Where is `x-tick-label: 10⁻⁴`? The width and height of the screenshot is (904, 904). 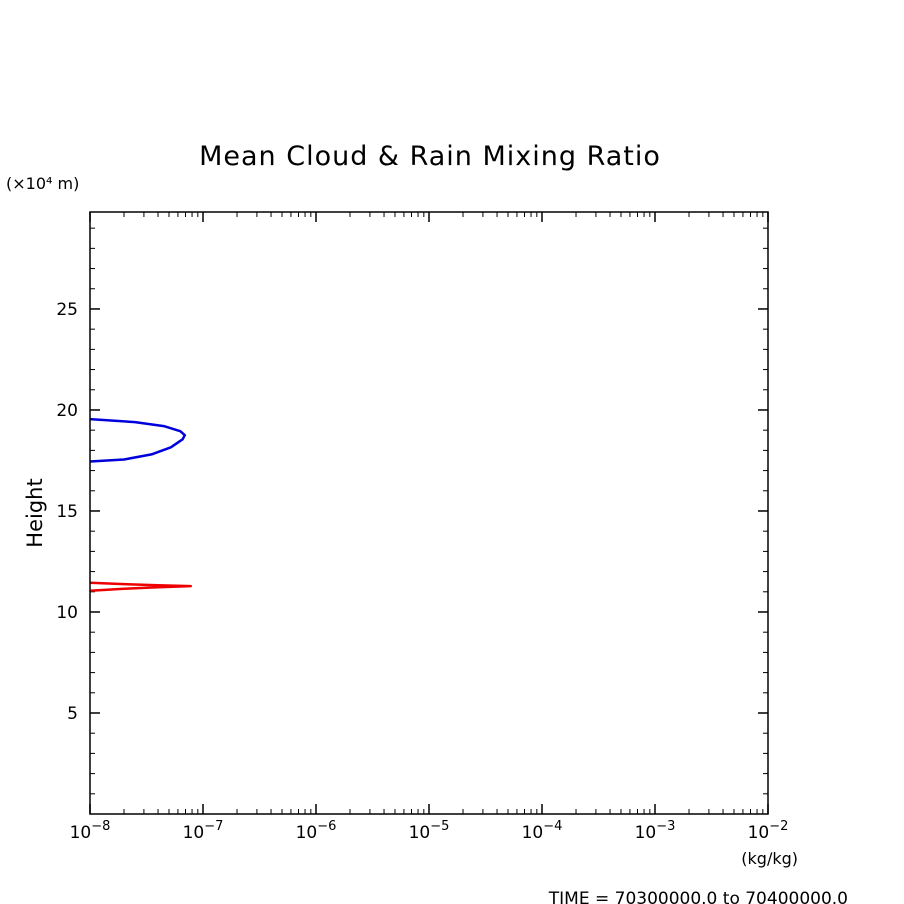
x-tick-label: 10⁻⁴ is located at coordinates (542, 831).